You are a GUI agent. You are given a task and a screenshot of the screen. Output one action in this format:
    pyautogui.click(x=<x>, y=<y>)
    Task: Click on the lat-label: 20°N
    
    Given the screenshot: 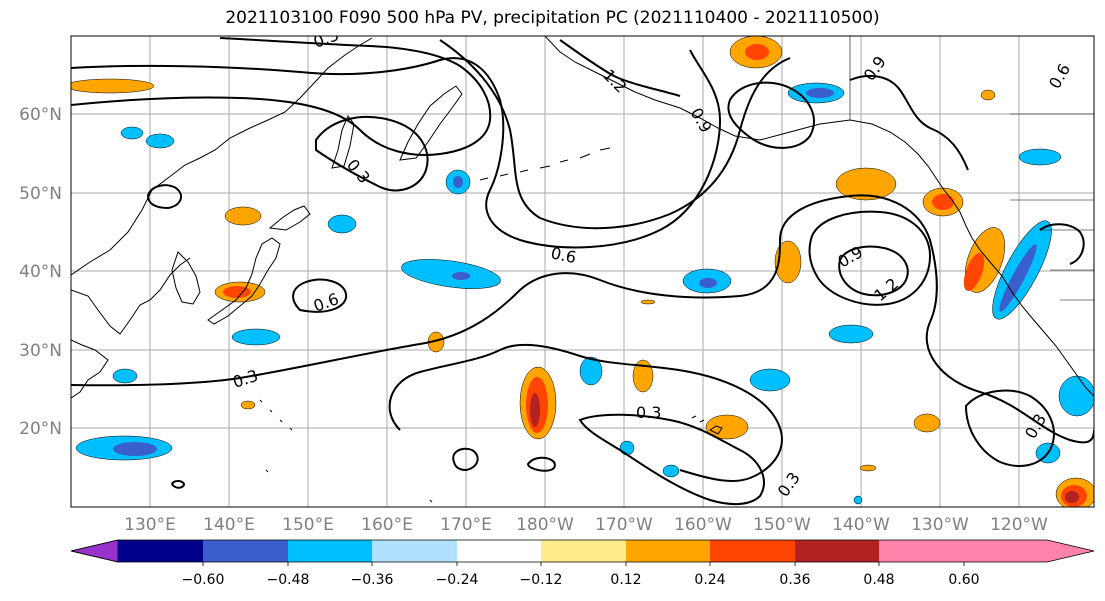 What is the action you would take?
    pyautogui.click(x=40, y=429)
    